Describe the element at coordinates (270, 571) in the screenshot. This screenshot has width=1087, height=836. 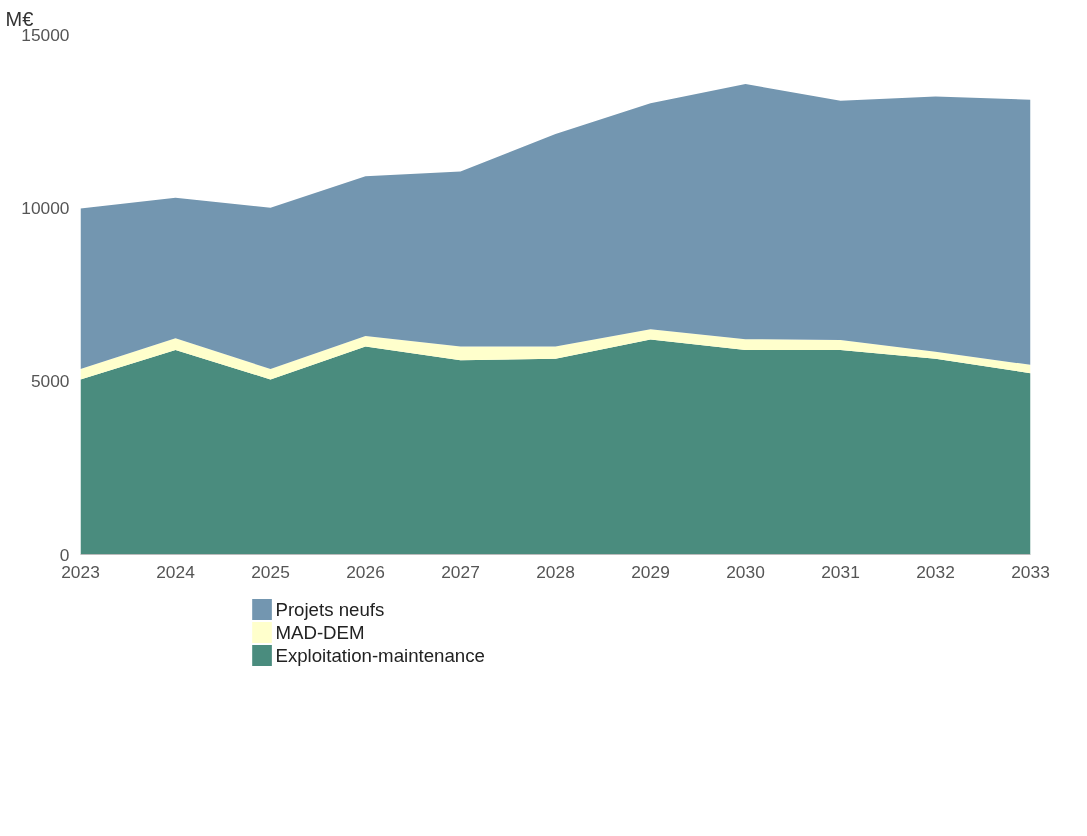
I see `x-tick-label: 2025` at that location.